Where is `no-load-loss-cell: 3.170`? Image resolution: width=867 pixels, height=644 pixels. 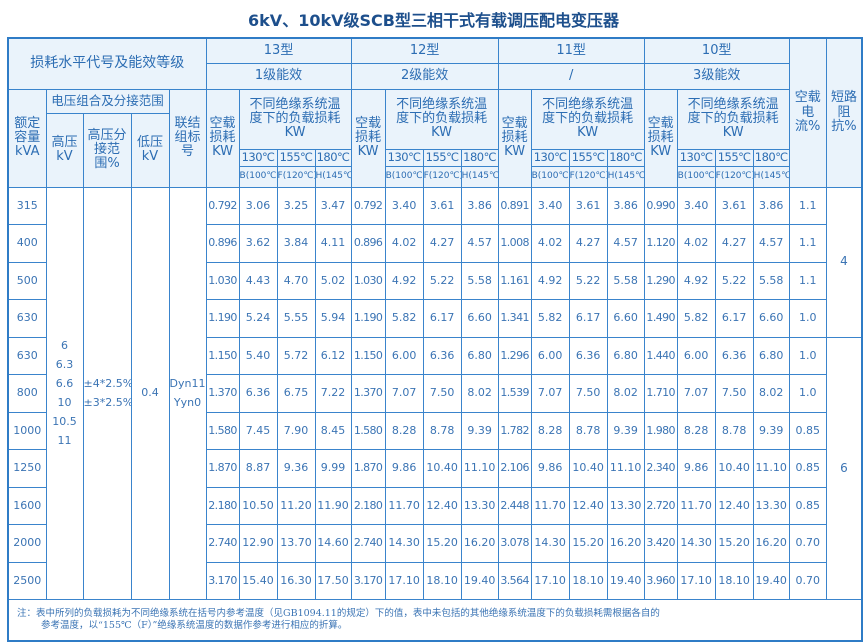 no-load-loss-cell: 3.170 is located at coordinates (222, 580).